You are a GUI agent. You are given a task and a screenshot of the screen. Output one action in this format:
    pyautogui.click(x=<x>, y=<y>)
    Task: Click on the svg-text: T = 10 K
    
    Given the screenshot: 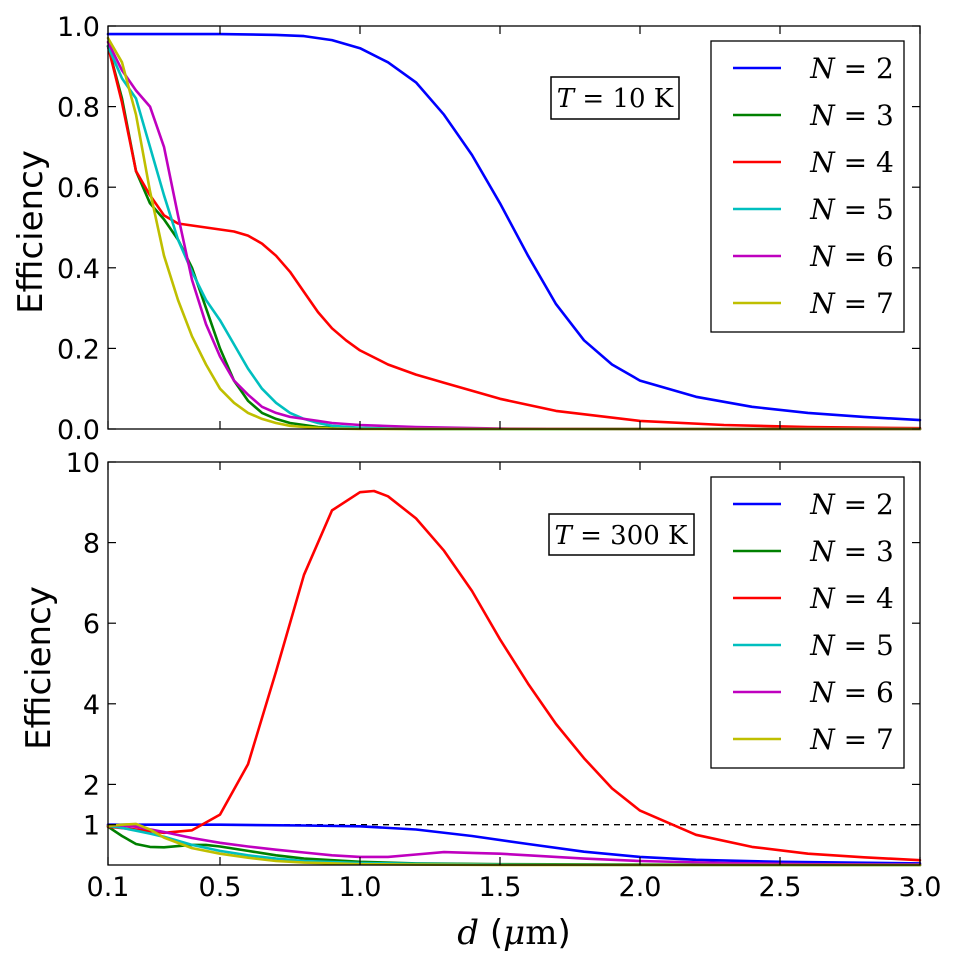 What is the action you would take?
    pyautogui.click(x=615, y=99)
    